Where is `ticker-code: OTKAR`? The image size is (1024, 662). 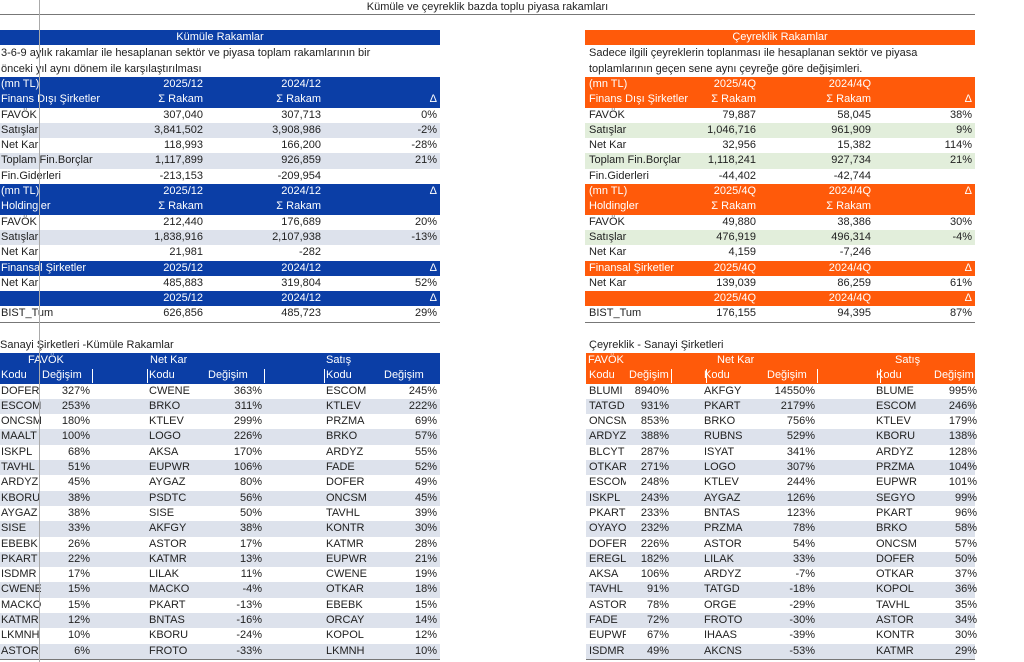 ticker-code: OTKAR is located at coordinates (895, 574).